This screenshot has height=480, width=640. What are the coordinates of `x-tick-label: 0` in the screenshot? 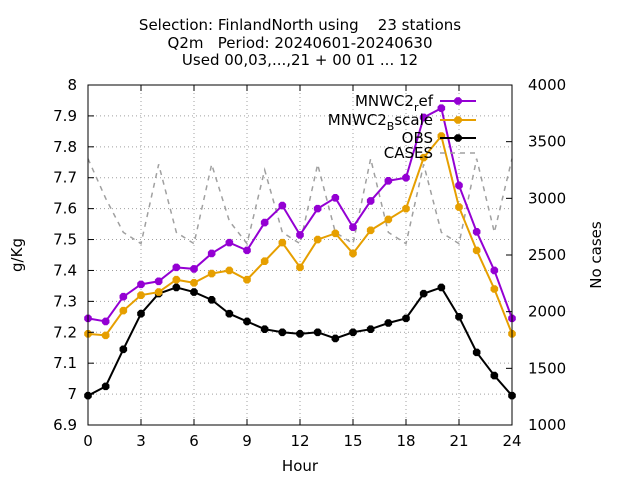 It's located at (88, 441).